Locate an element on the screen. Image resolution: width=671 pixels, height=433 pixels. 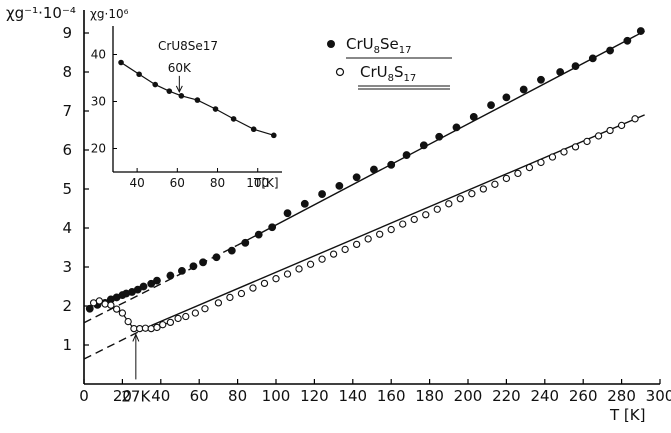
y-tick-label: 1 is located at coordinates (67, 345).